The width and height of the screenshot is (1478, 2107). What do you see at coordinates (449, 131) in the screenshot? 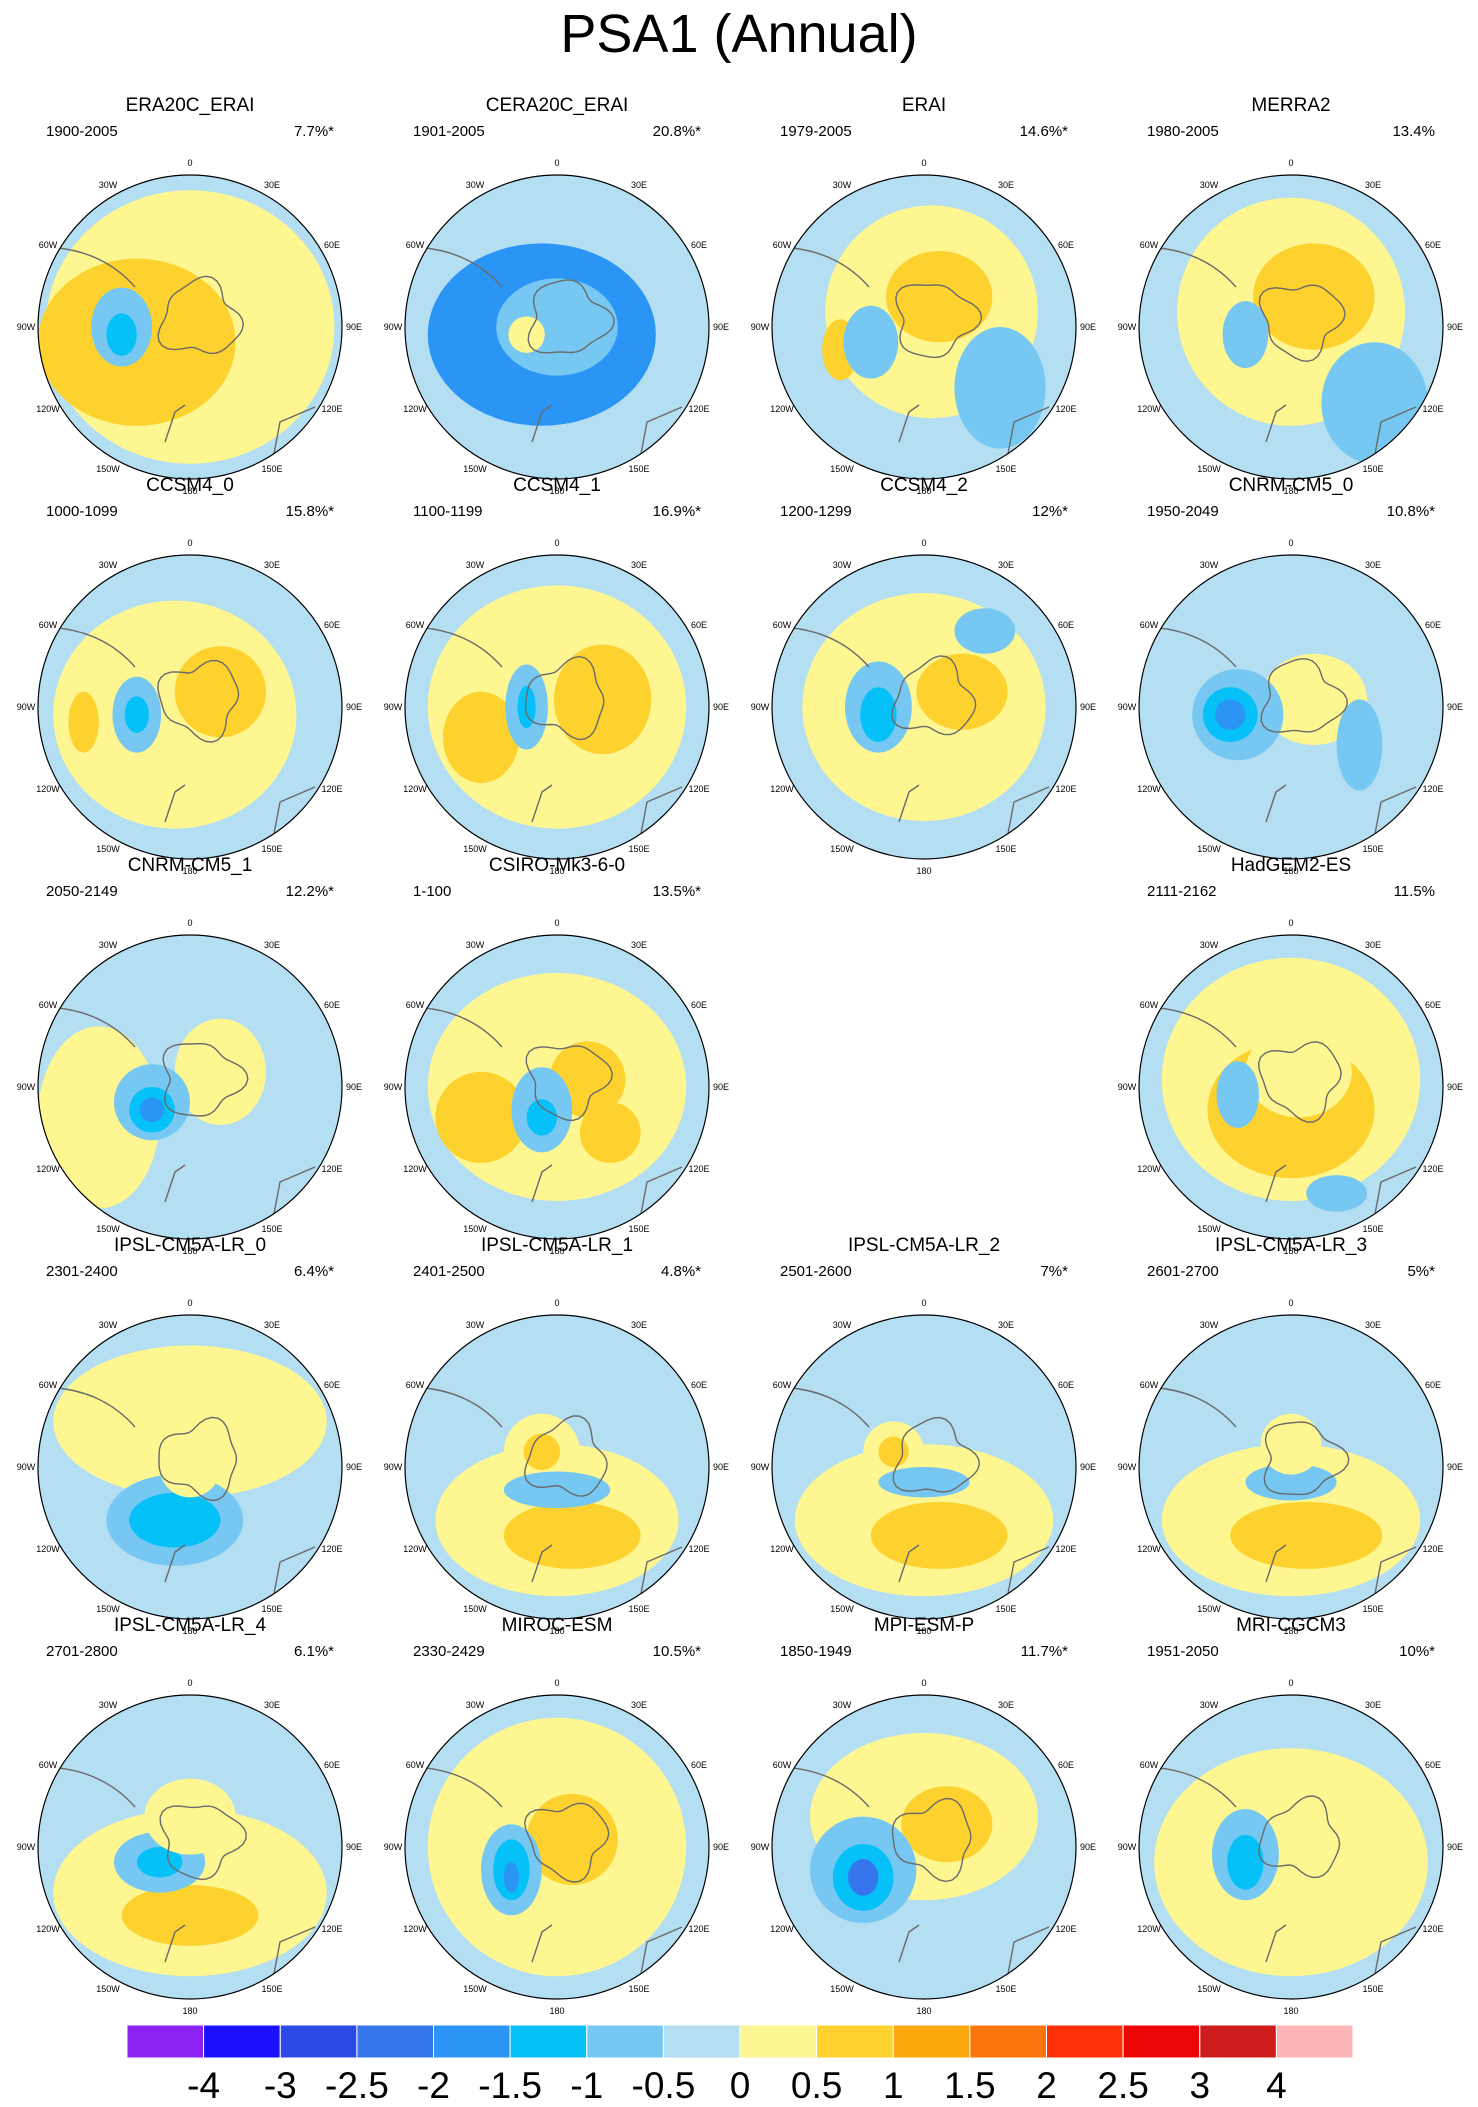
I see `panel-period: 1901-2005` at bounding box center [449, 131].